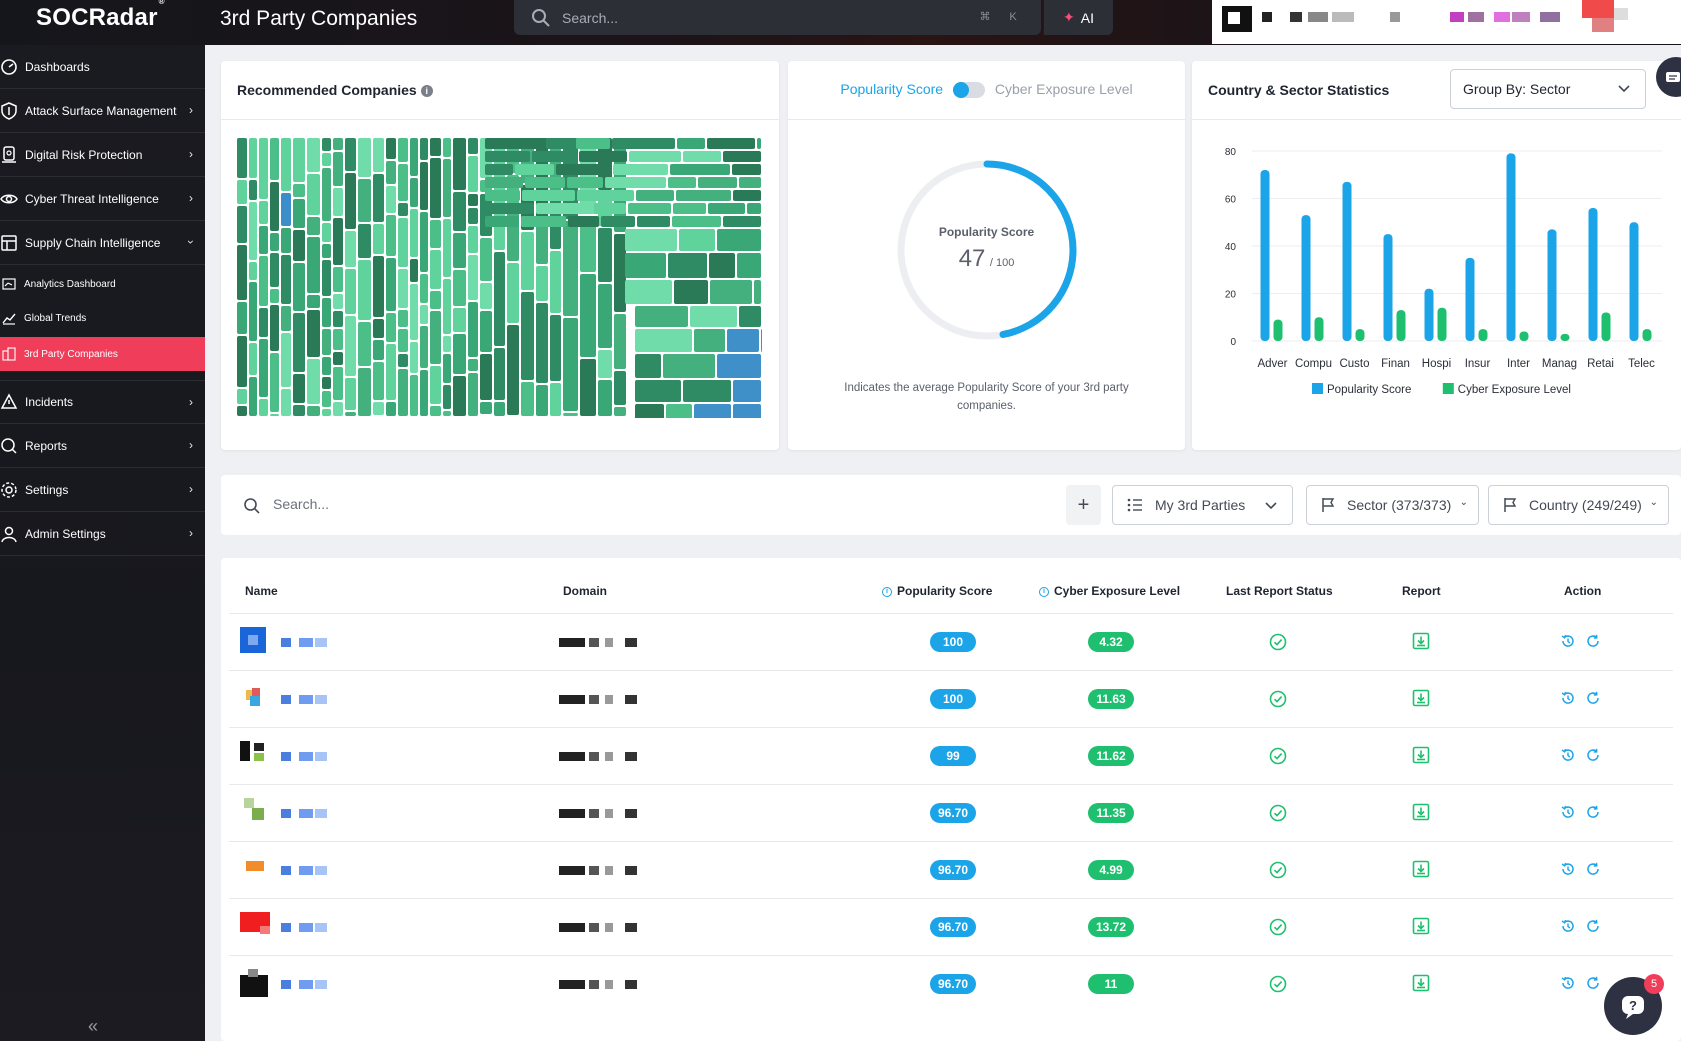 The height and width of the screenshot is (1041, 1681). I want to click on sector-filter-select: Sector (373/373) ⌄, so click(1392, 505).